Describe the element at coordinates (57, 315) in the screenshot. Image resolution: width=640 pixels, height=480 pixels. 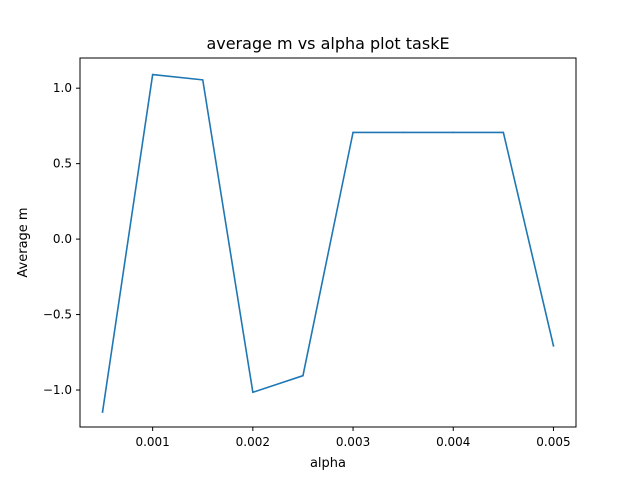
I see `y-tick-label: −0.5` at that location.